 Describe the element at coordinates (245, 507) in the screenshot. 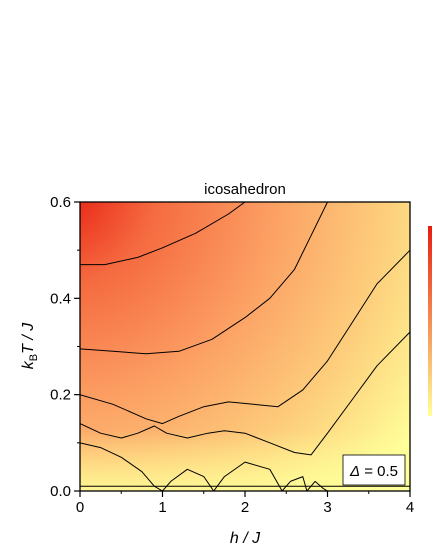

I see `x-tick-label-2: 2` at that location.